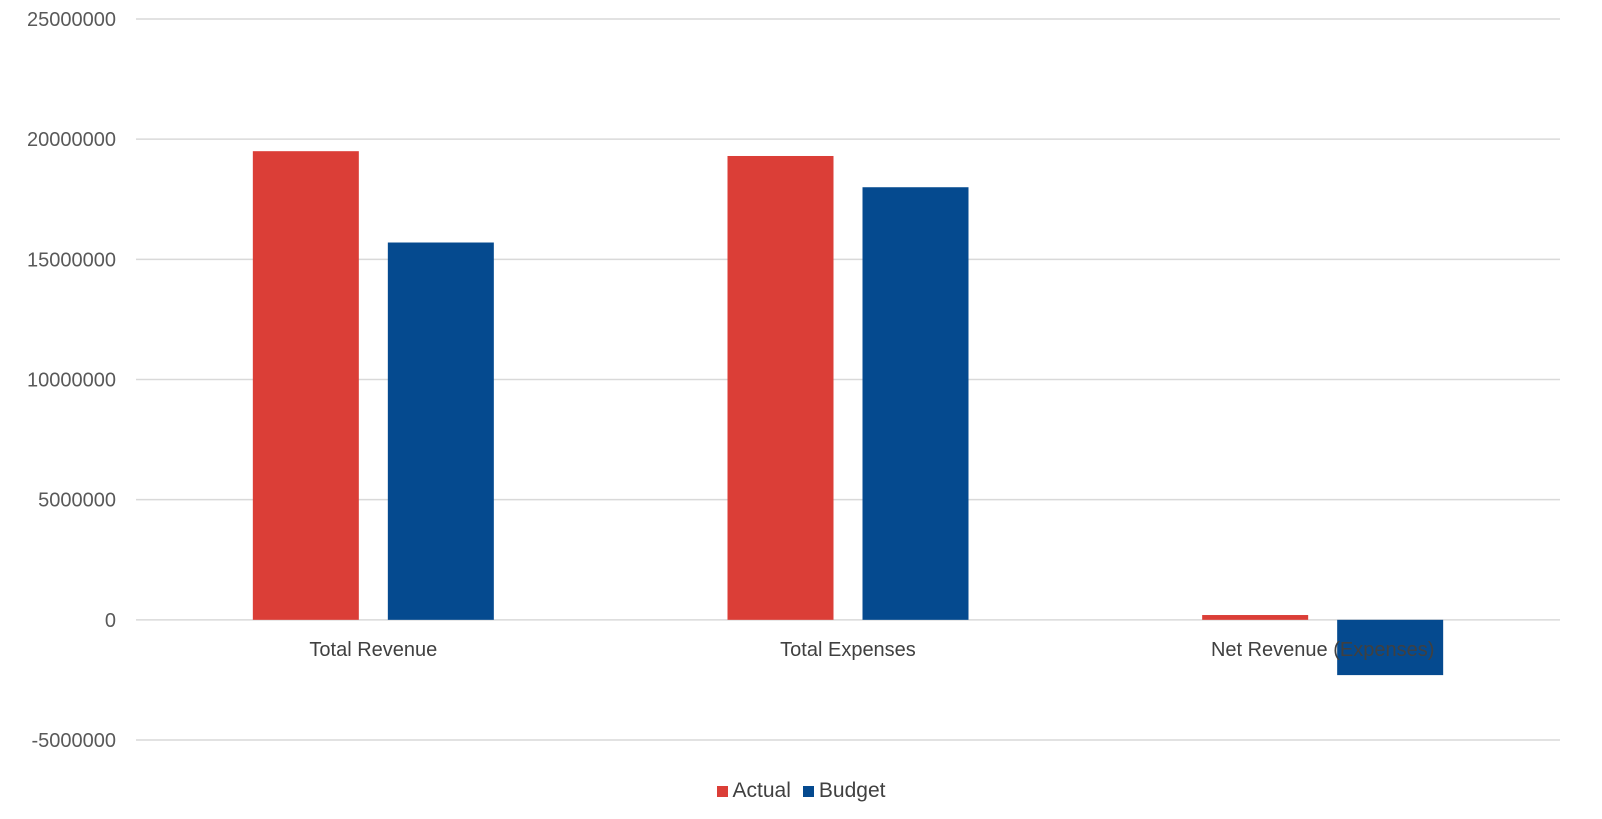 Image resolution: width=1602 pixels, height=819 pixels. I want to click on y-tick-label: 0, so click(110, 621).